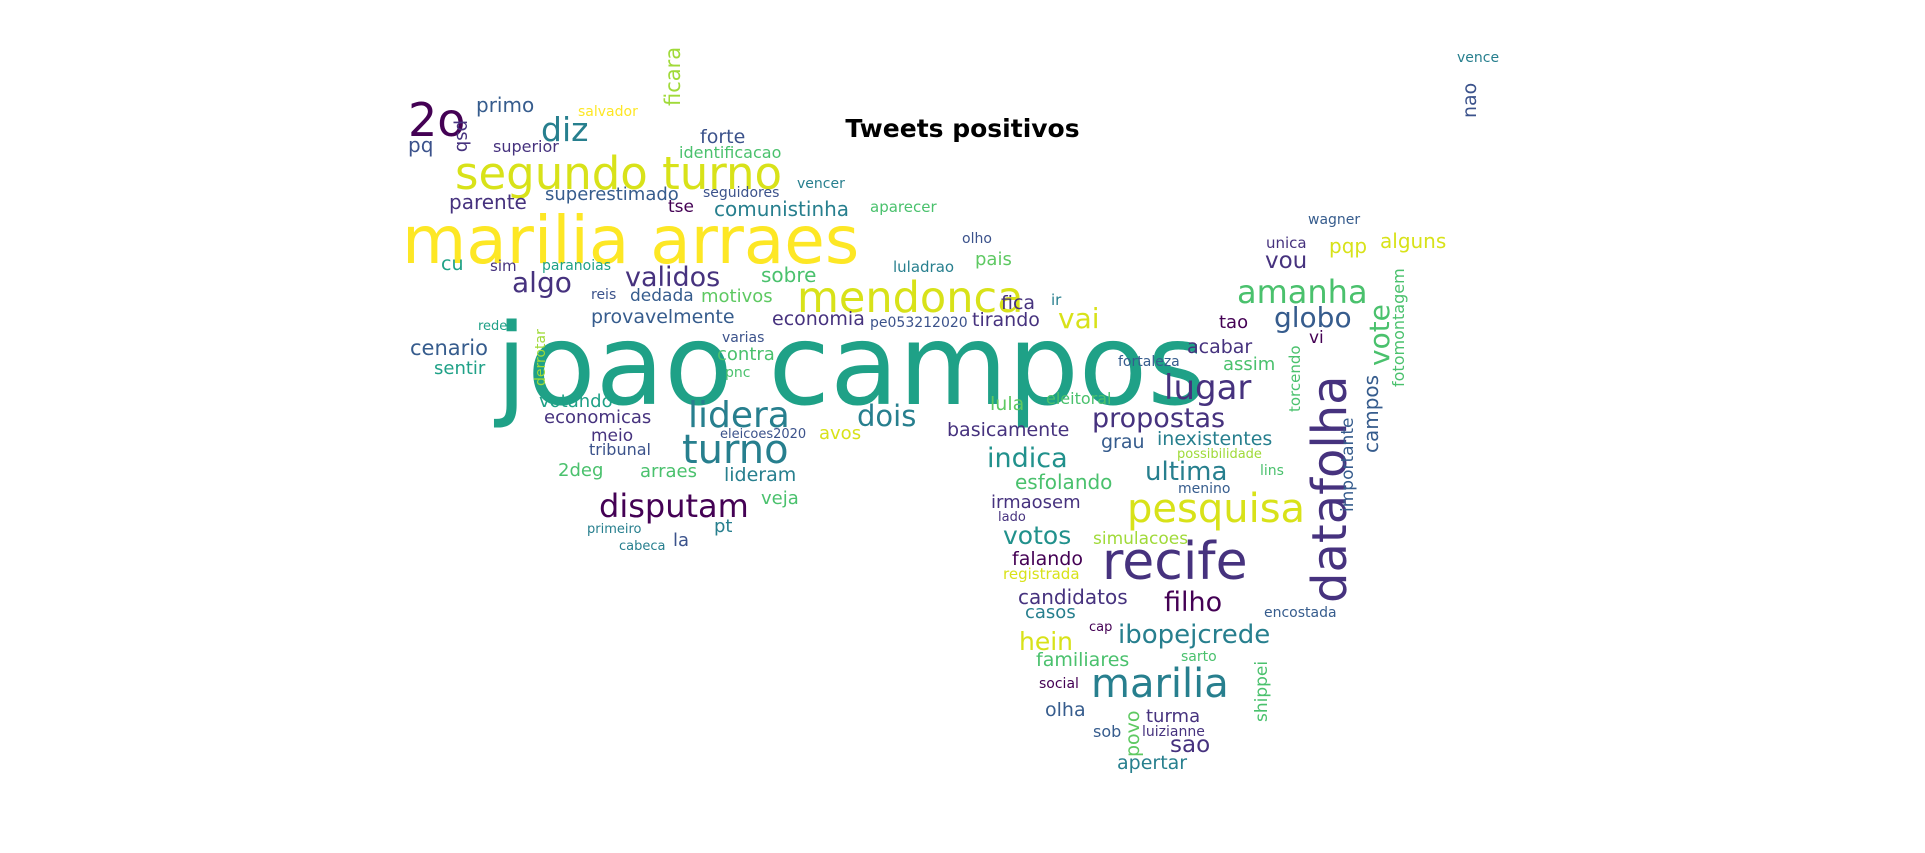 Image resolution: width=1925 pixels, height=853 pixels. What do you see at coordinates (977, 239) in the screenshot?
I see `word-olho: olho` at bounding box center [977, 239].